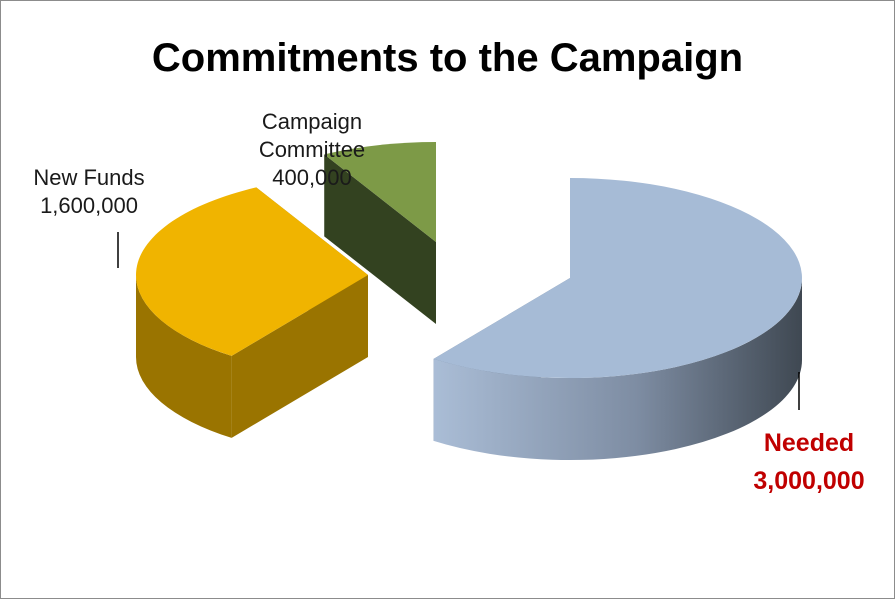  What do you see at coordinates (312, 177) in the screenshot?
I see `value-label-campaign-committee: 400,000` at bounding box center [312, 177].